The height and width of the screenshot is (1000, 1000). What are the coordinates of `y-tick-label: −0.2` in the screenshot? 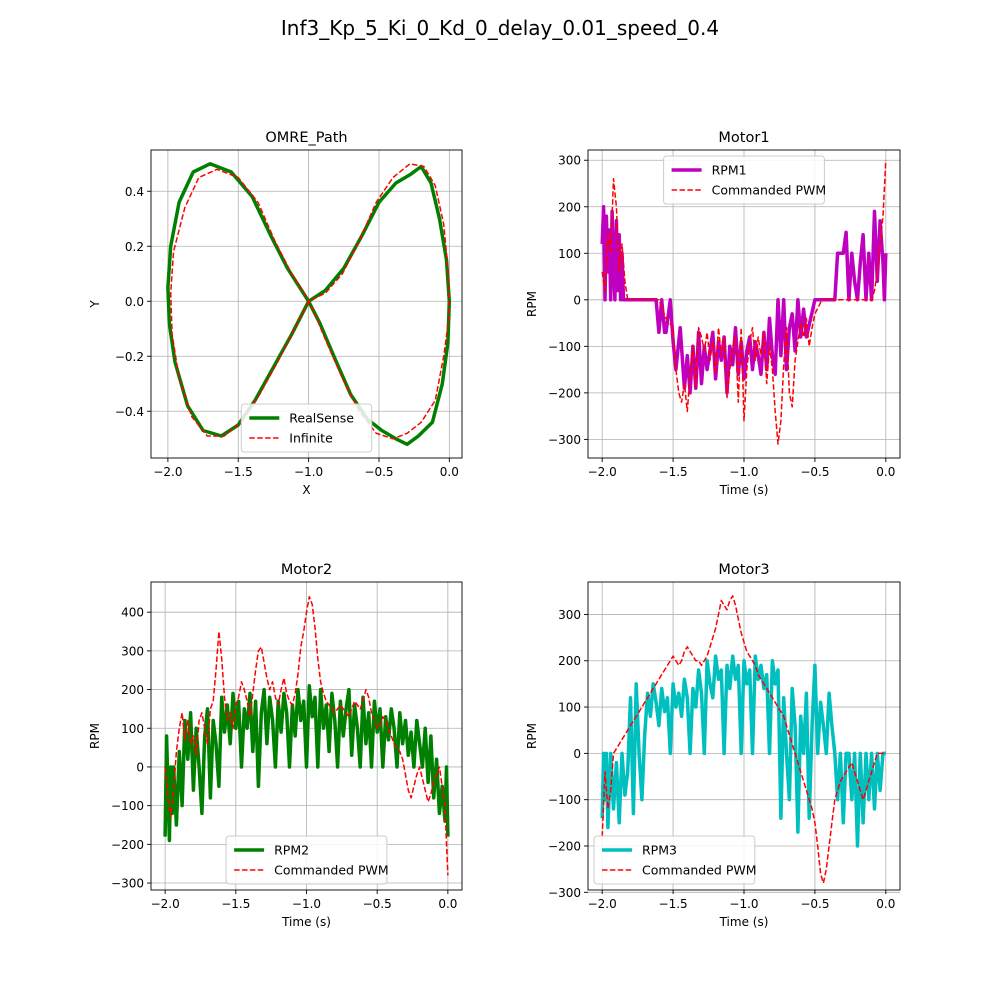 It's located at (129, 357).